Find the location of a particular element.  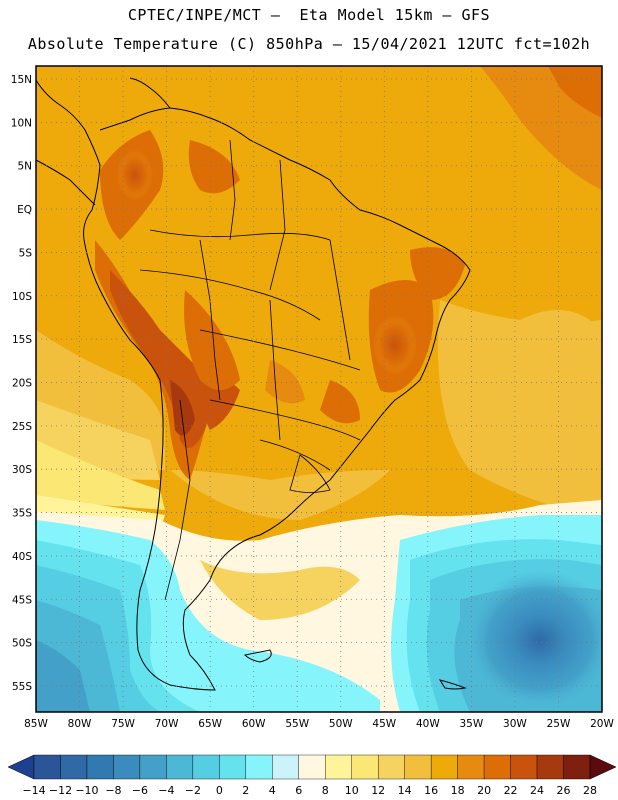

colorbar-tick-label: −2 is located at coordinates (193, 790).